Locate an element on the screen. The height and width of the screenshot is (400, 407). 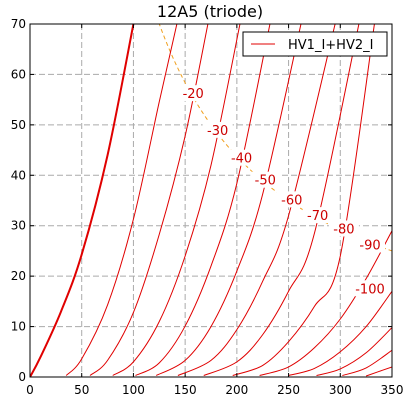
curve-label: -70 is located at coordinates (317, 216).